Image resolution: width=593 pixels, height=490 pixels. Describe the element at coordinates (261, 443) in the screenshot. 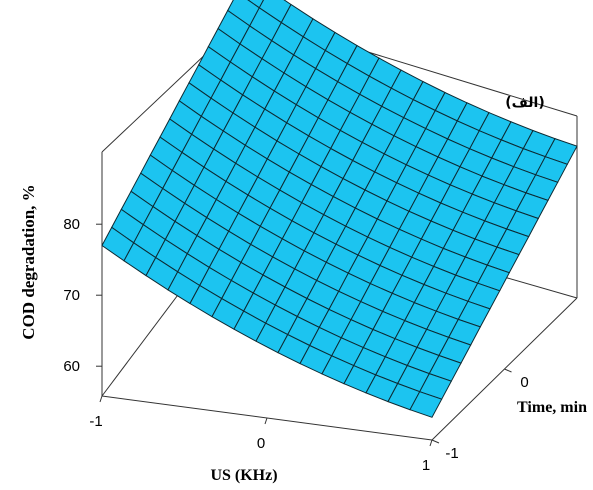

I see `x-tick-label: 0` at that location.